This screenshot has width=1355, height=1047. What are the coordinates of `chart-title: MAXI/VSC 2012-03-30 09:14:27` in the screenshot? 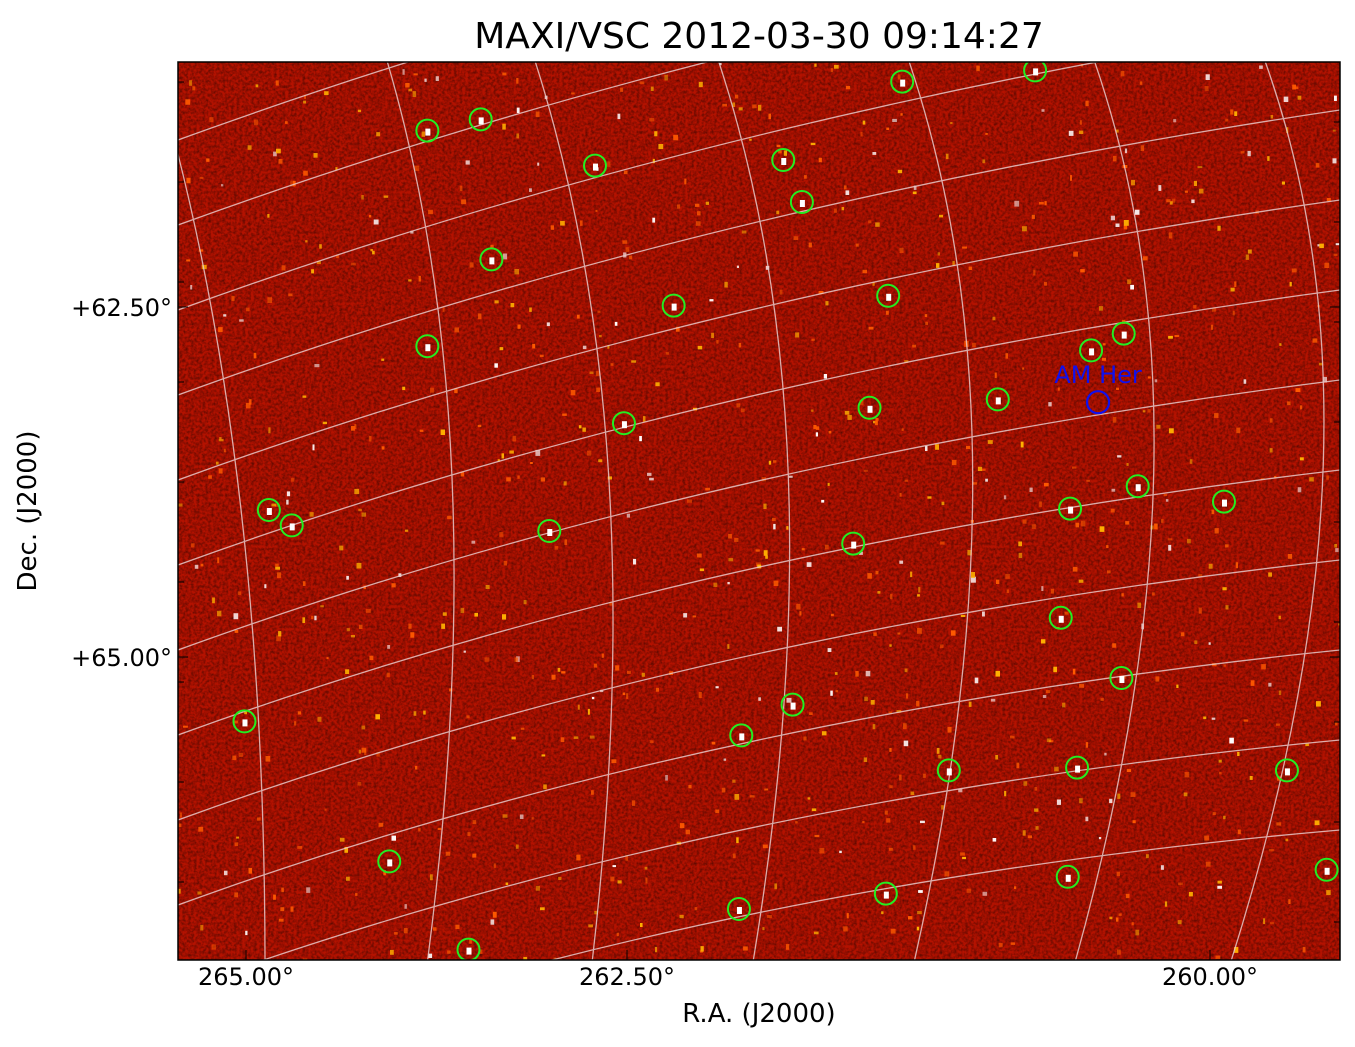 It's located at (759, 36).